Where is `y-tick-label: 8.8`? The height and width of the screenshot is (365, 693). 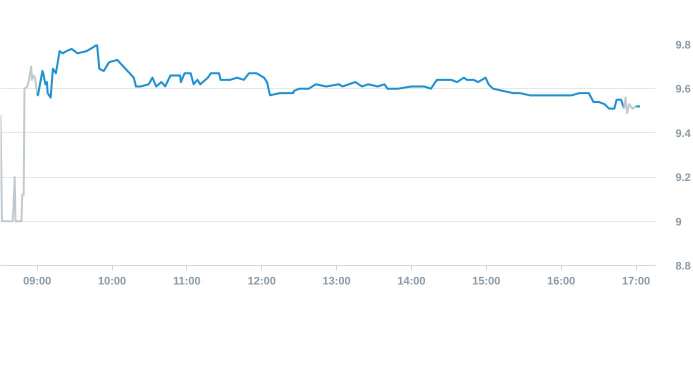
y-tick-label: 8.8 is located at coordinates (683, 266).